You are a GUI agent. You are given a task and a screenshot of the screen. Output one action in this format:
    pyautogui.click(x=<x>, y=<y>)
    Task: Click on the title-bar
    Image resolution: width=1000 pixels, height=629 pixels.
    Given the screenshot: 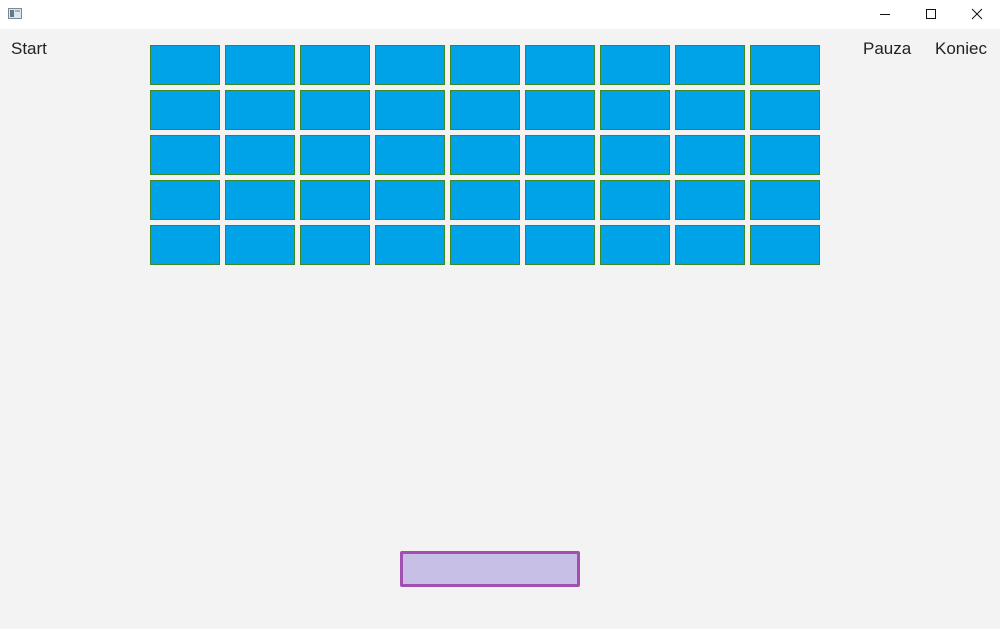 What is the action you would take?
    pyautogui.click(x=500, y=14)
    